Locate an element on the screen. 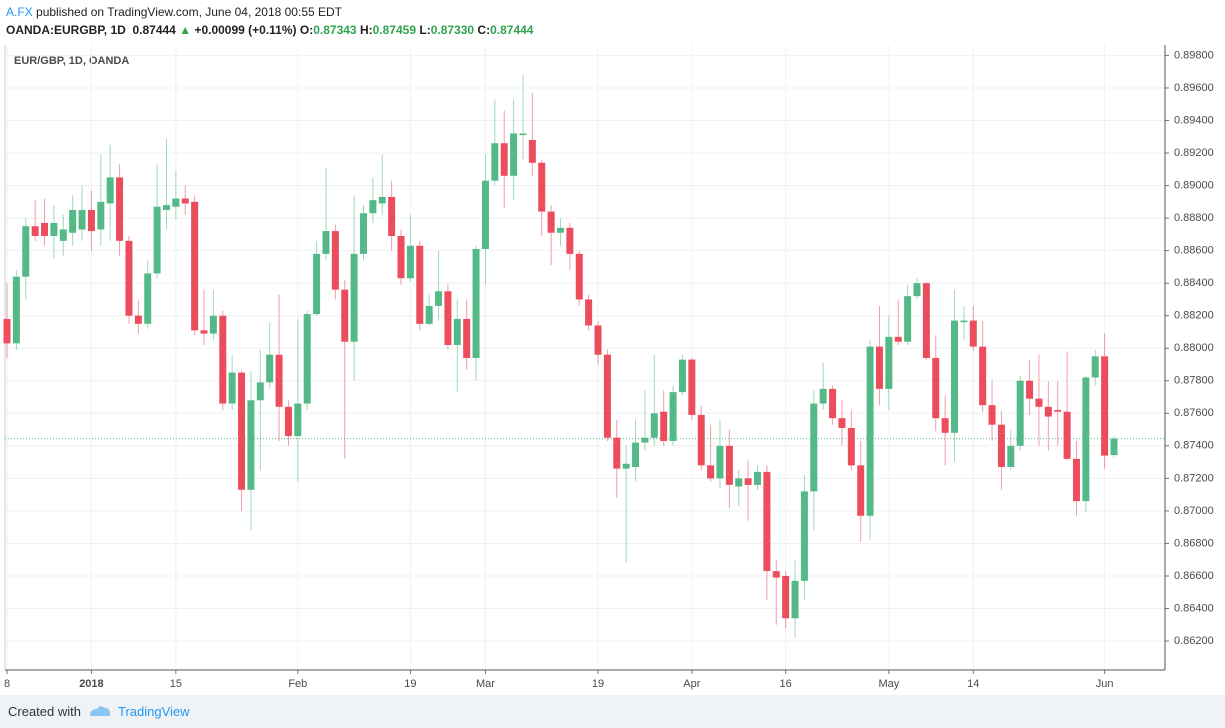 Image resolution: width=1225 pixels, height=728 pixels. o-label: O: is located at coordinates (306, 30).